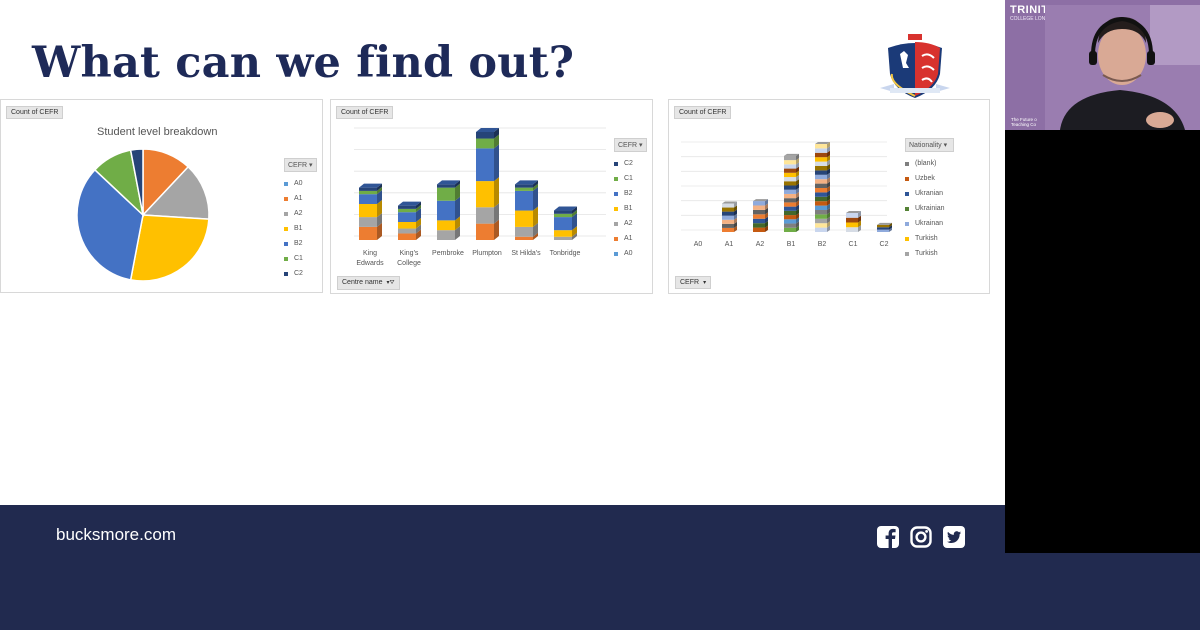  I want to click on cefr-axis-filter-button: CEFR ▾, so click(693, 282).